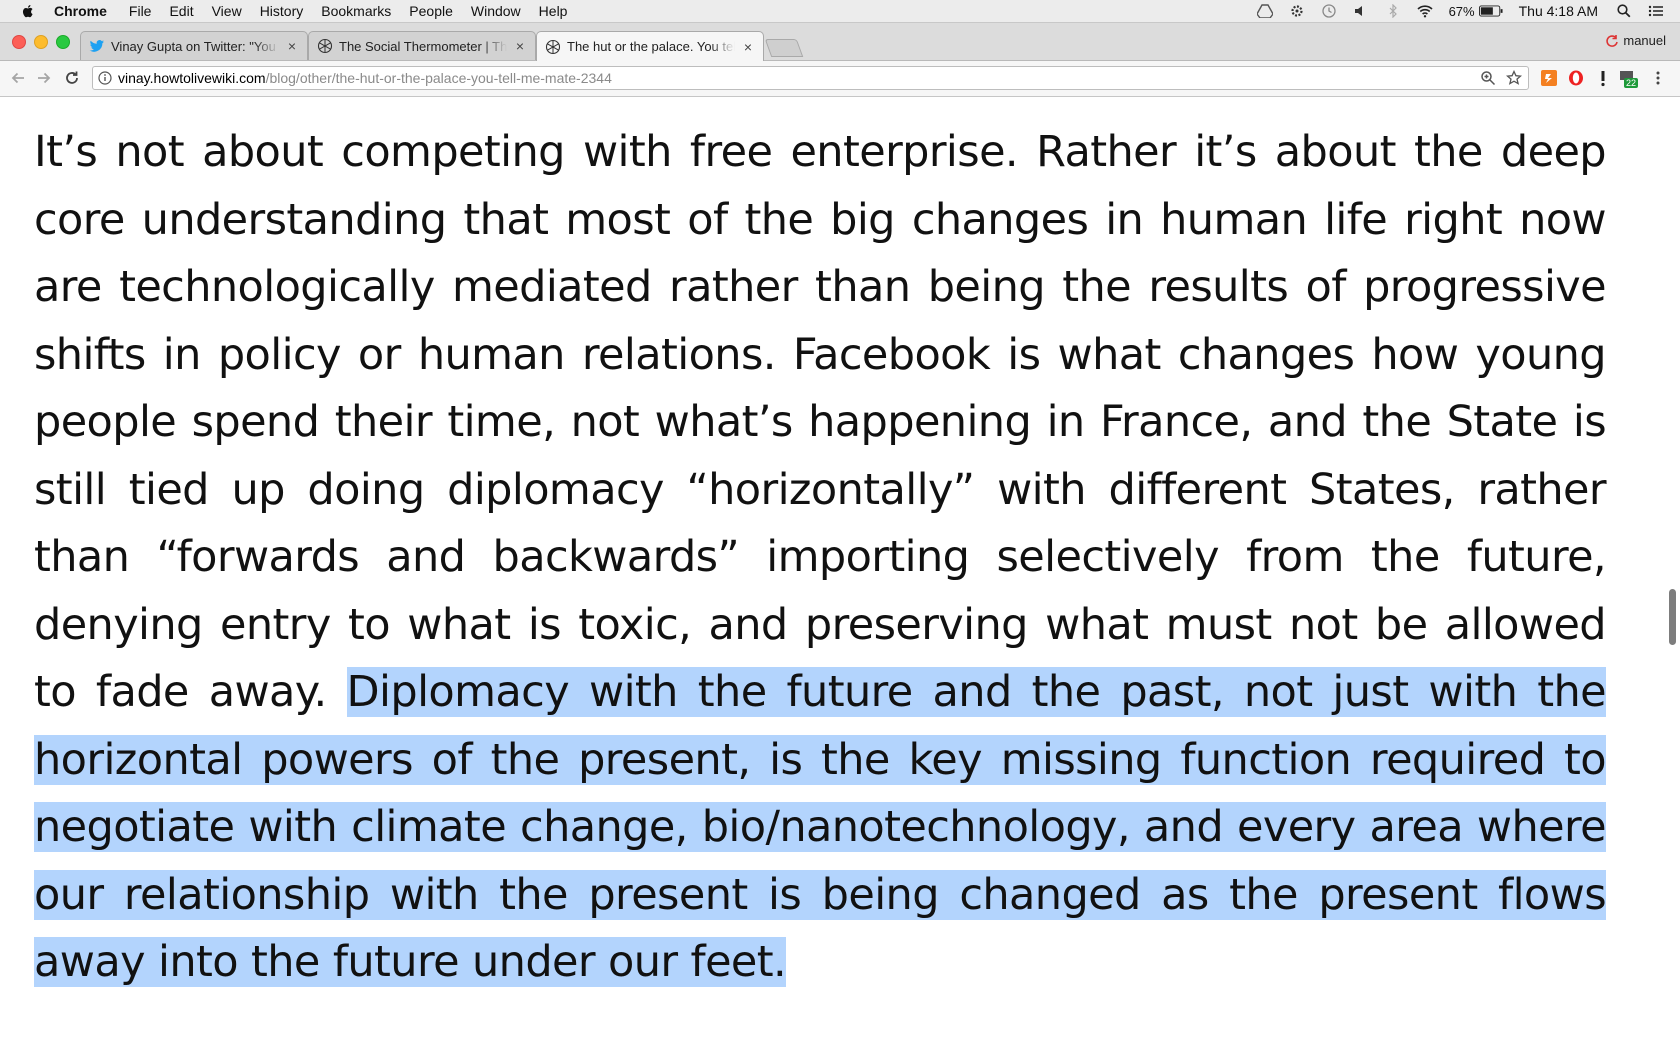 Image resolution: width=1680 pixels, height=1050 pixels. Describe the element at coordinates (1631, 83) in the screenshot. I see `extension-badge-count: 22` at that location.